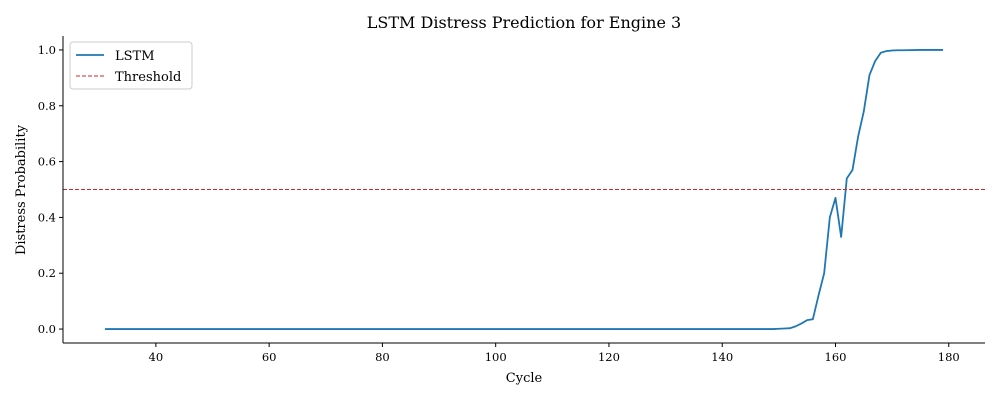 The width and height of the screenshot is (1000, 400). I want to click on x-tick-label: 40, so click(156, 357).